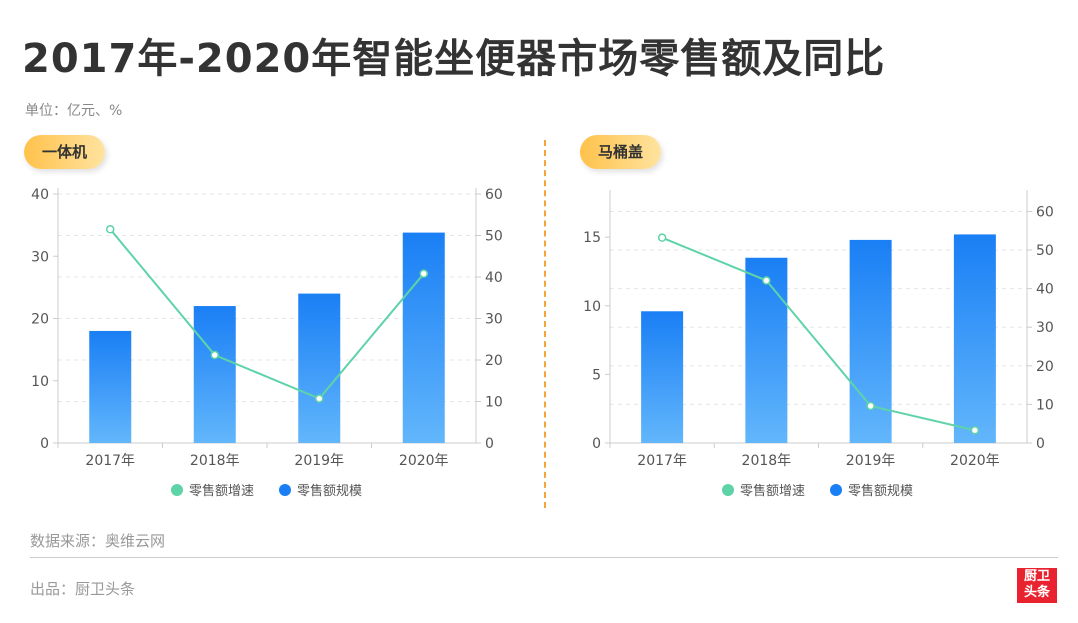  What do you see at coordinates (494, 195) in the screenshot?
I see `left-y-tick-right-label: 60` at bounding box center [494, 195].